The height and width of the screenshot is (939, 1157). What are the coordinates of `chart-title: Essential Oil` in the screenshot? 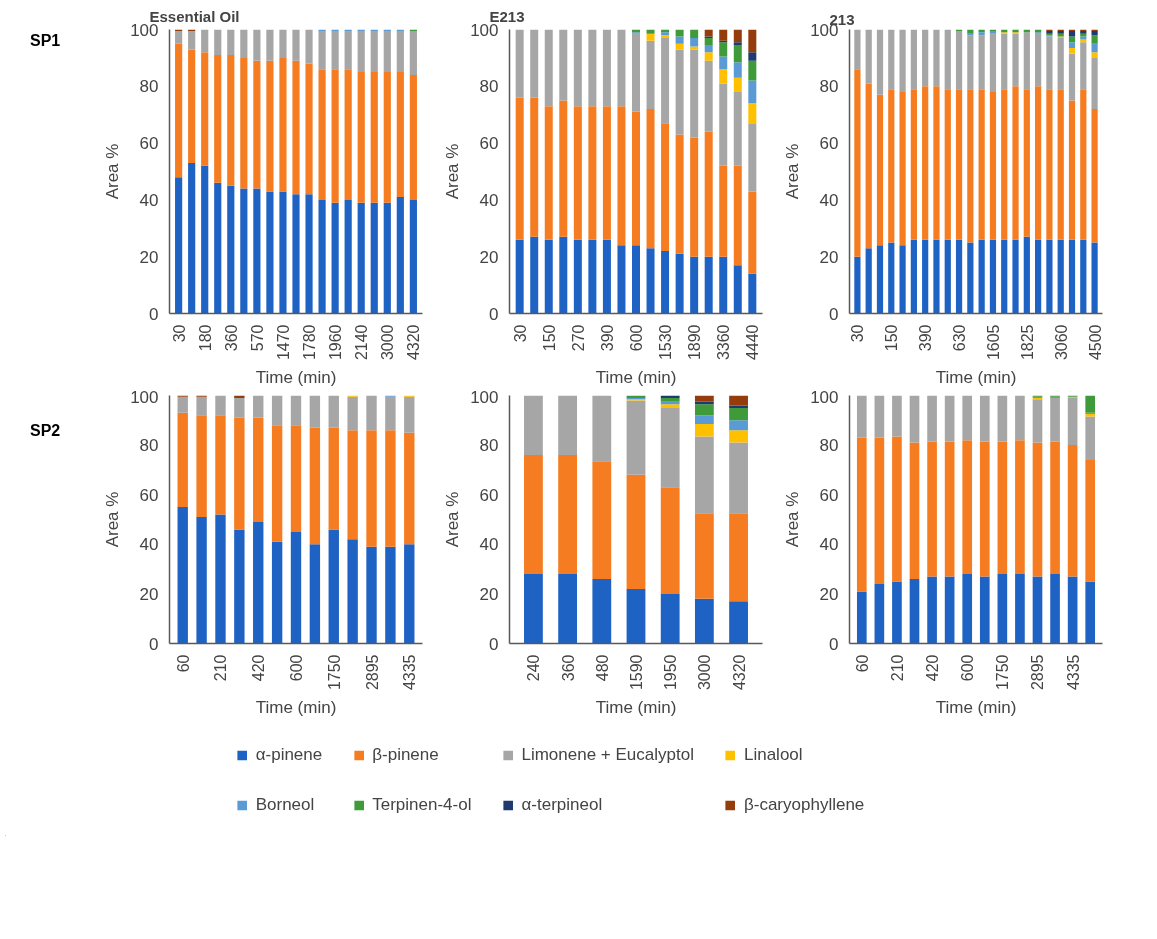 It's located at (194, 16).